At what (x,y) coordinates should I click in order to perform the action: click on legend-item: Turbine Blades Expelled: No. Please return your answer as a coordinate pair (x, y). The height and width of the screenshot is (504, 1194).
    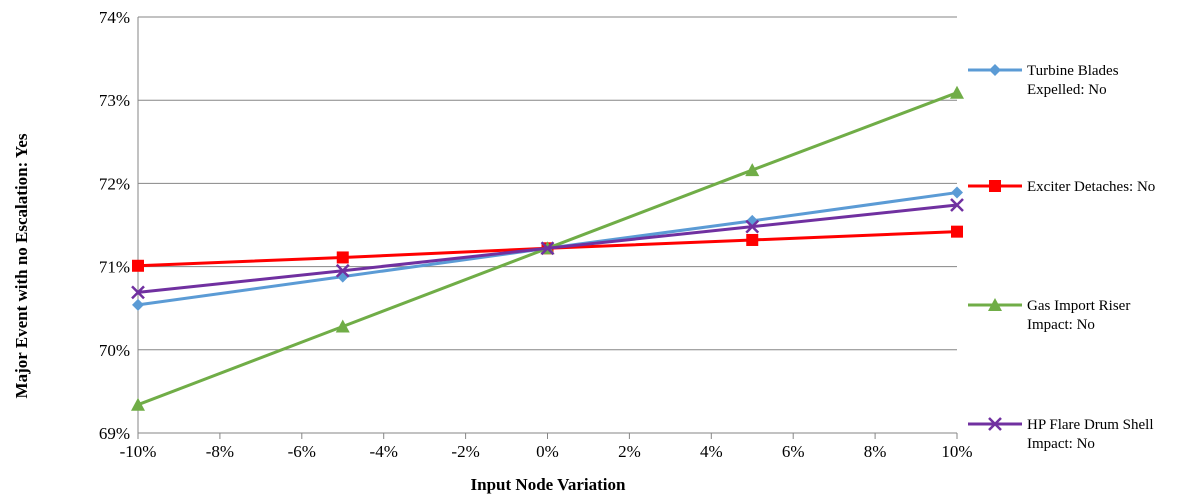
    Looking at the image, I should click on (1043, 80).